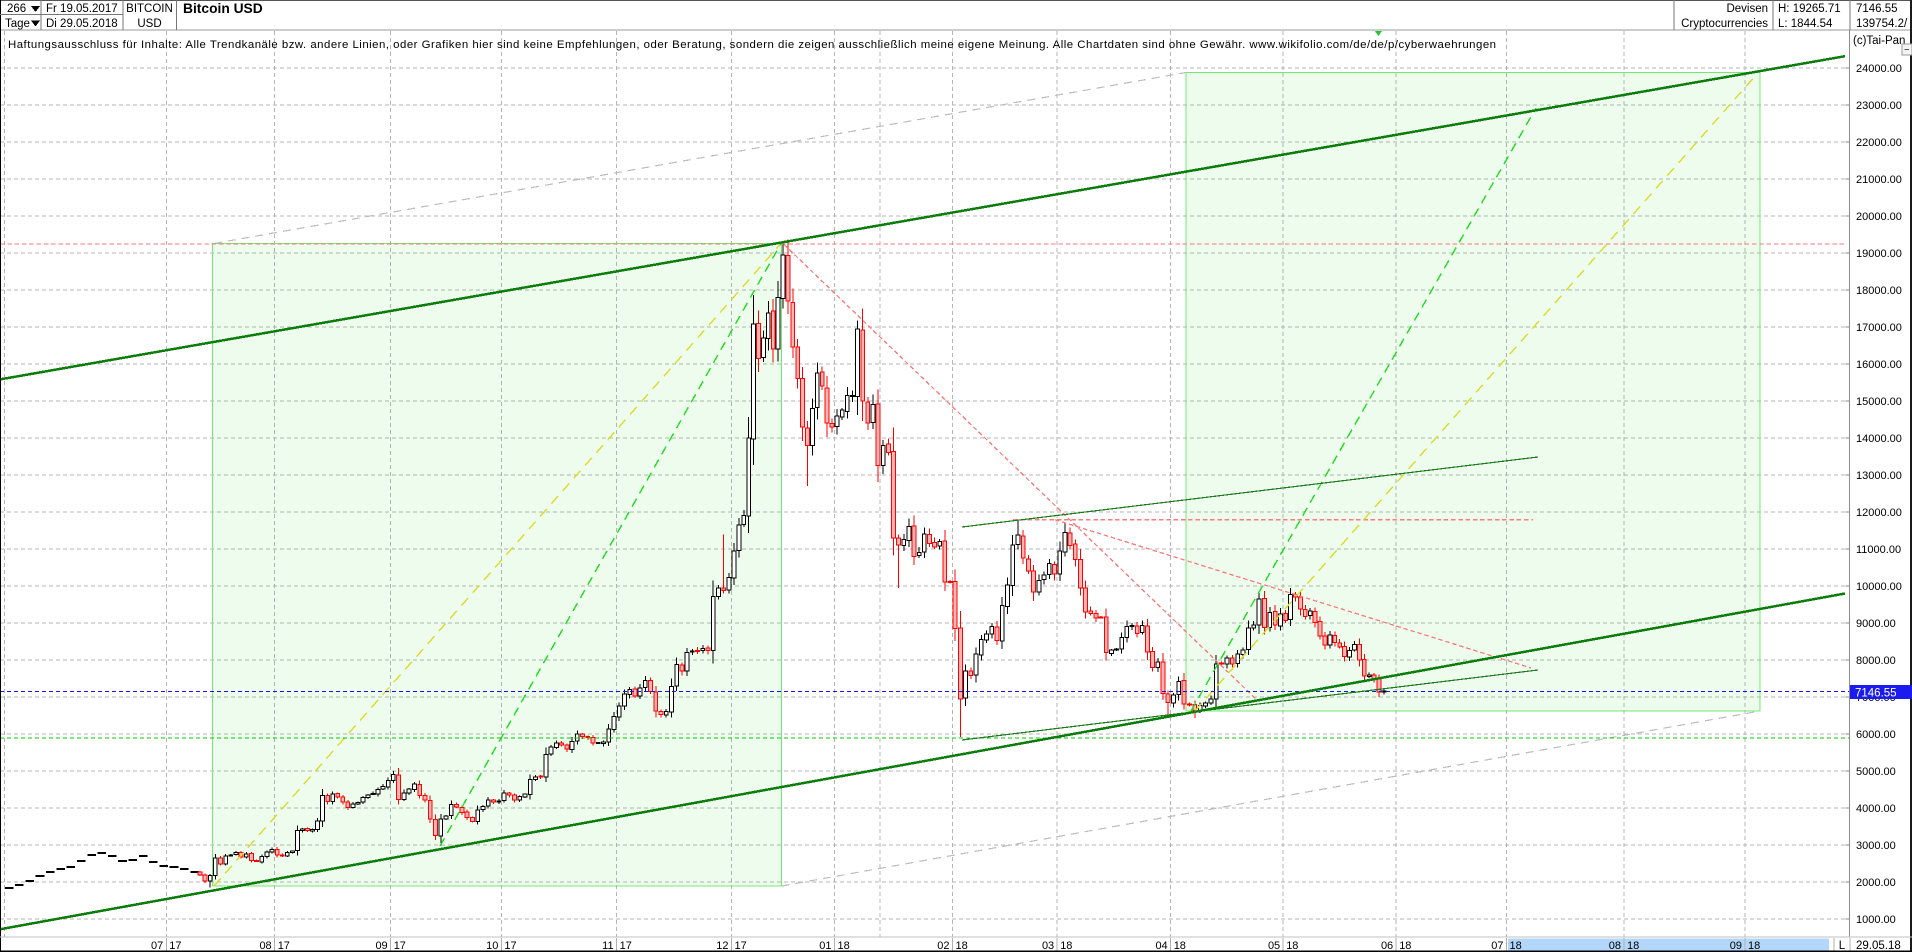 The image size is (1912, 952). Describe the element at coordinates (17, 24) in the screenshot. I see `svg-text: Tage` at that location.